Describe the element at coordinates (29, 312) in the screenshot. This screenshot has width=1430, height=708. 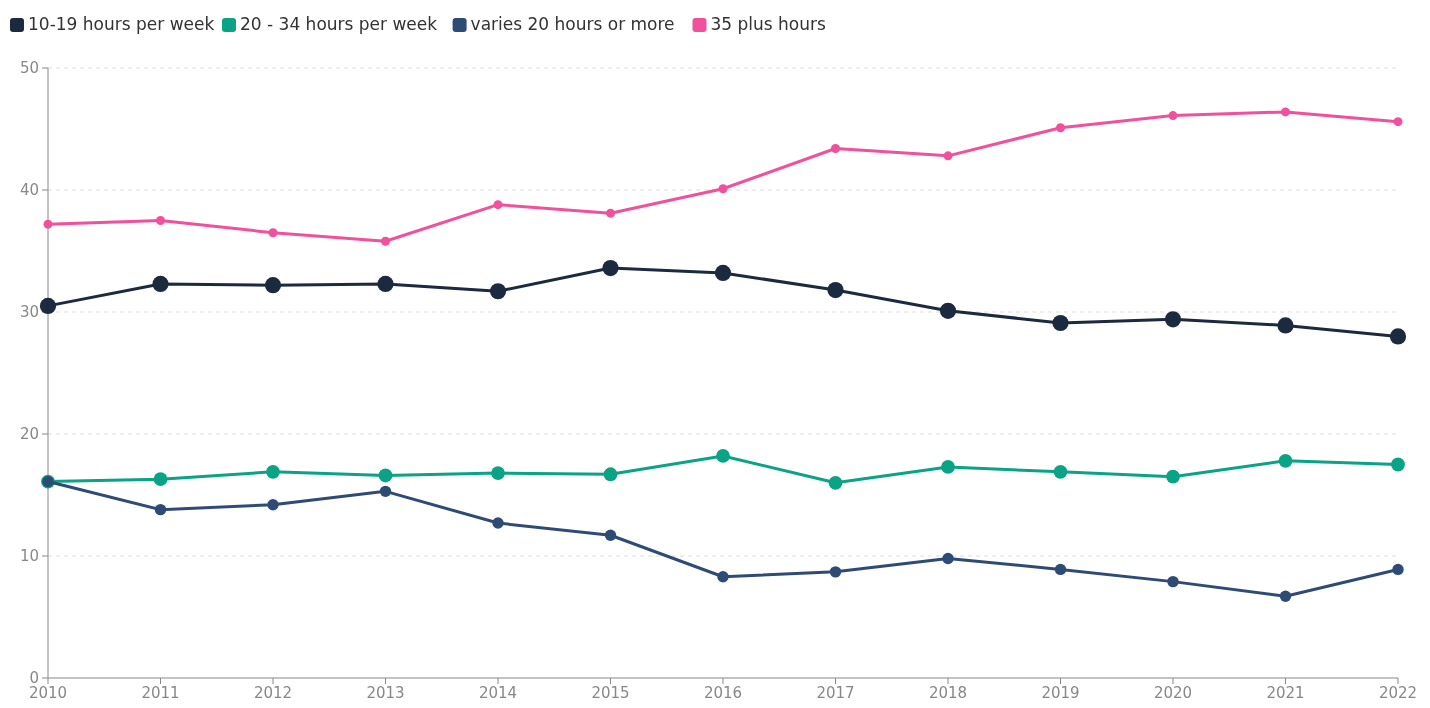
I see `y-tick-label: 30` at that location.